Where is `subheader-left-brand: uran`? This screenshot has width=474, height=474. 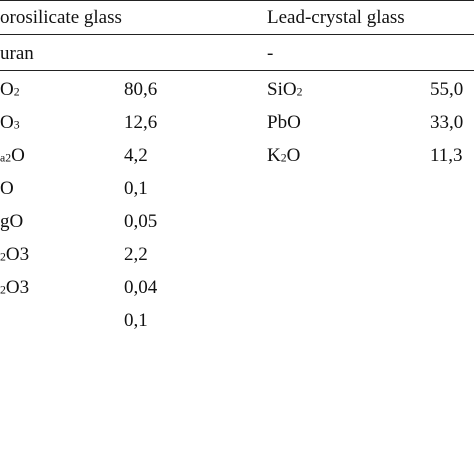
subheader-left-brand: uran is located at coordinates (17, 53).